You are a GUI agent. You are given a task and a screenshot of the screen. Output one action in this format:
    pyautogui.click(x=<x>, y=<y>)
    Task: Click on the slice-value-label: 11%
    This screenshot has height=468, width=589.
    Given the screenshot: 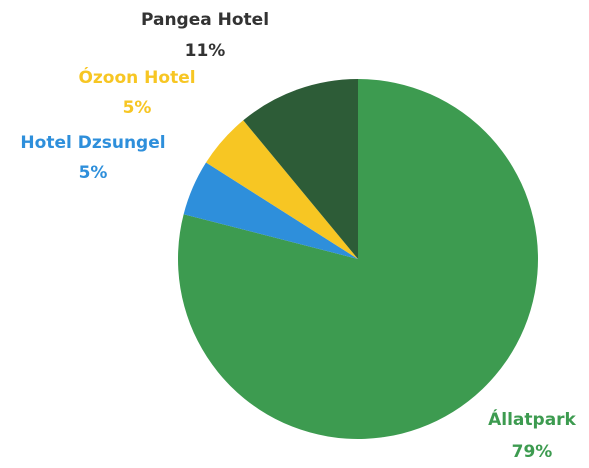 What is the action you would take?
    pyautogui.click(x=205, y=51)
    